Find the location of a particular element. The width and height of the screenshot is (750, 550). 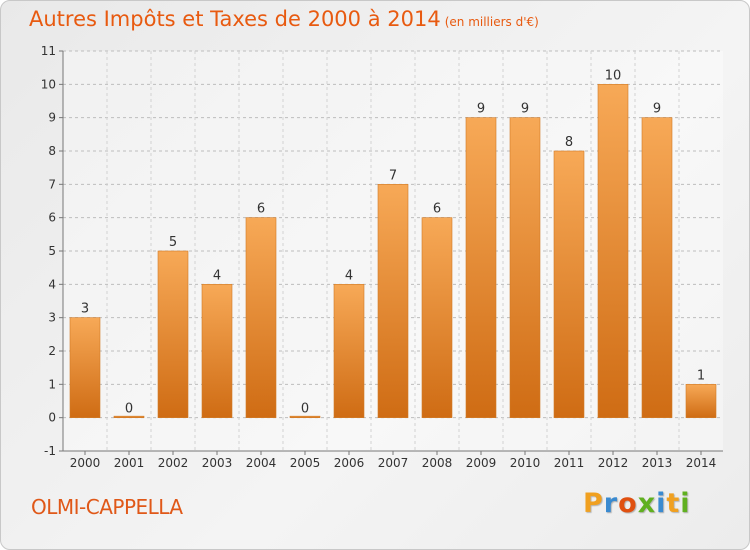

y-tick-label: 5 is located at coordinates (52, 251).